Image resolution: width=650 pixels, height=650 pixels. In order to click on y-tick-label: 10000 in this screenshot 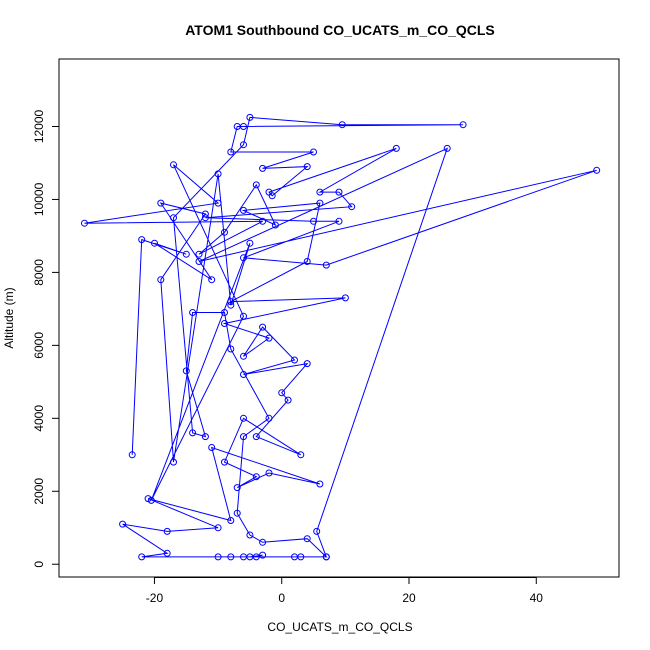, I will do `click(39, 199)`.